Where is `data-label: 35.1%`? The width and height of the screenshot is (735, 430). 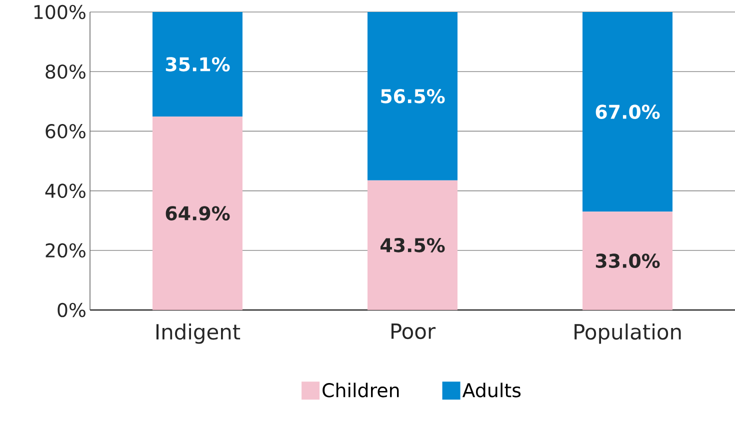 data-label: 35.1% is located at coordinates (198, 64).